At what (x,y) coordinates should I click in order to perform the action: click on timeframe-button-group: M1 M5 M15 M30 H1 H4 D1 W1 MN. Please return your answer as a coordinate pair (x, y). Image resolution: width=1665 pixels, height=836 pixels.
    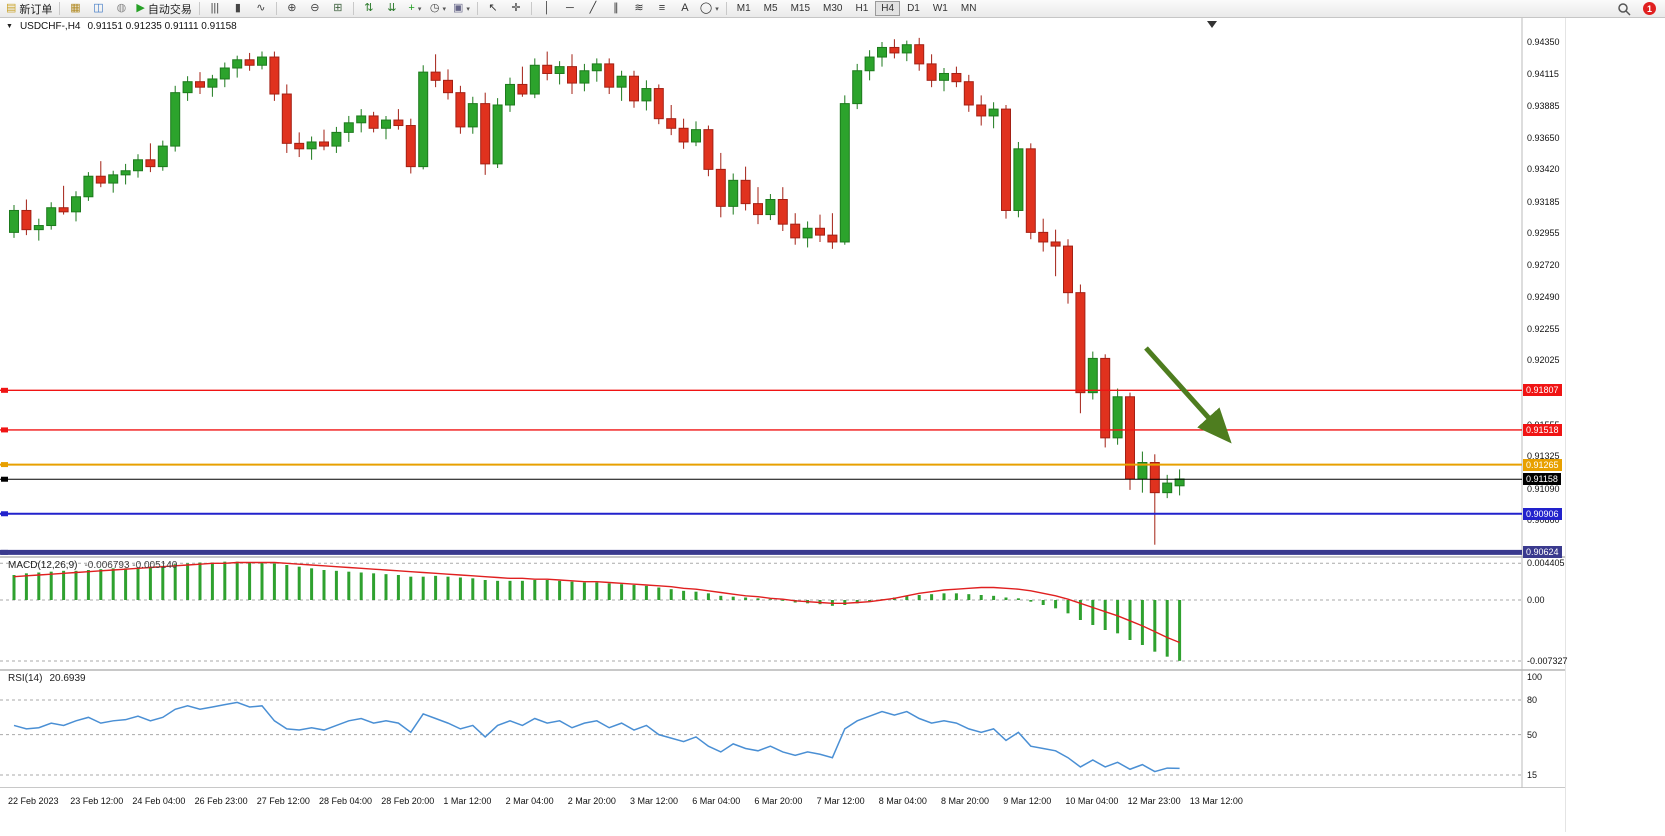
    Looking at the image, I should click on (857, 8).